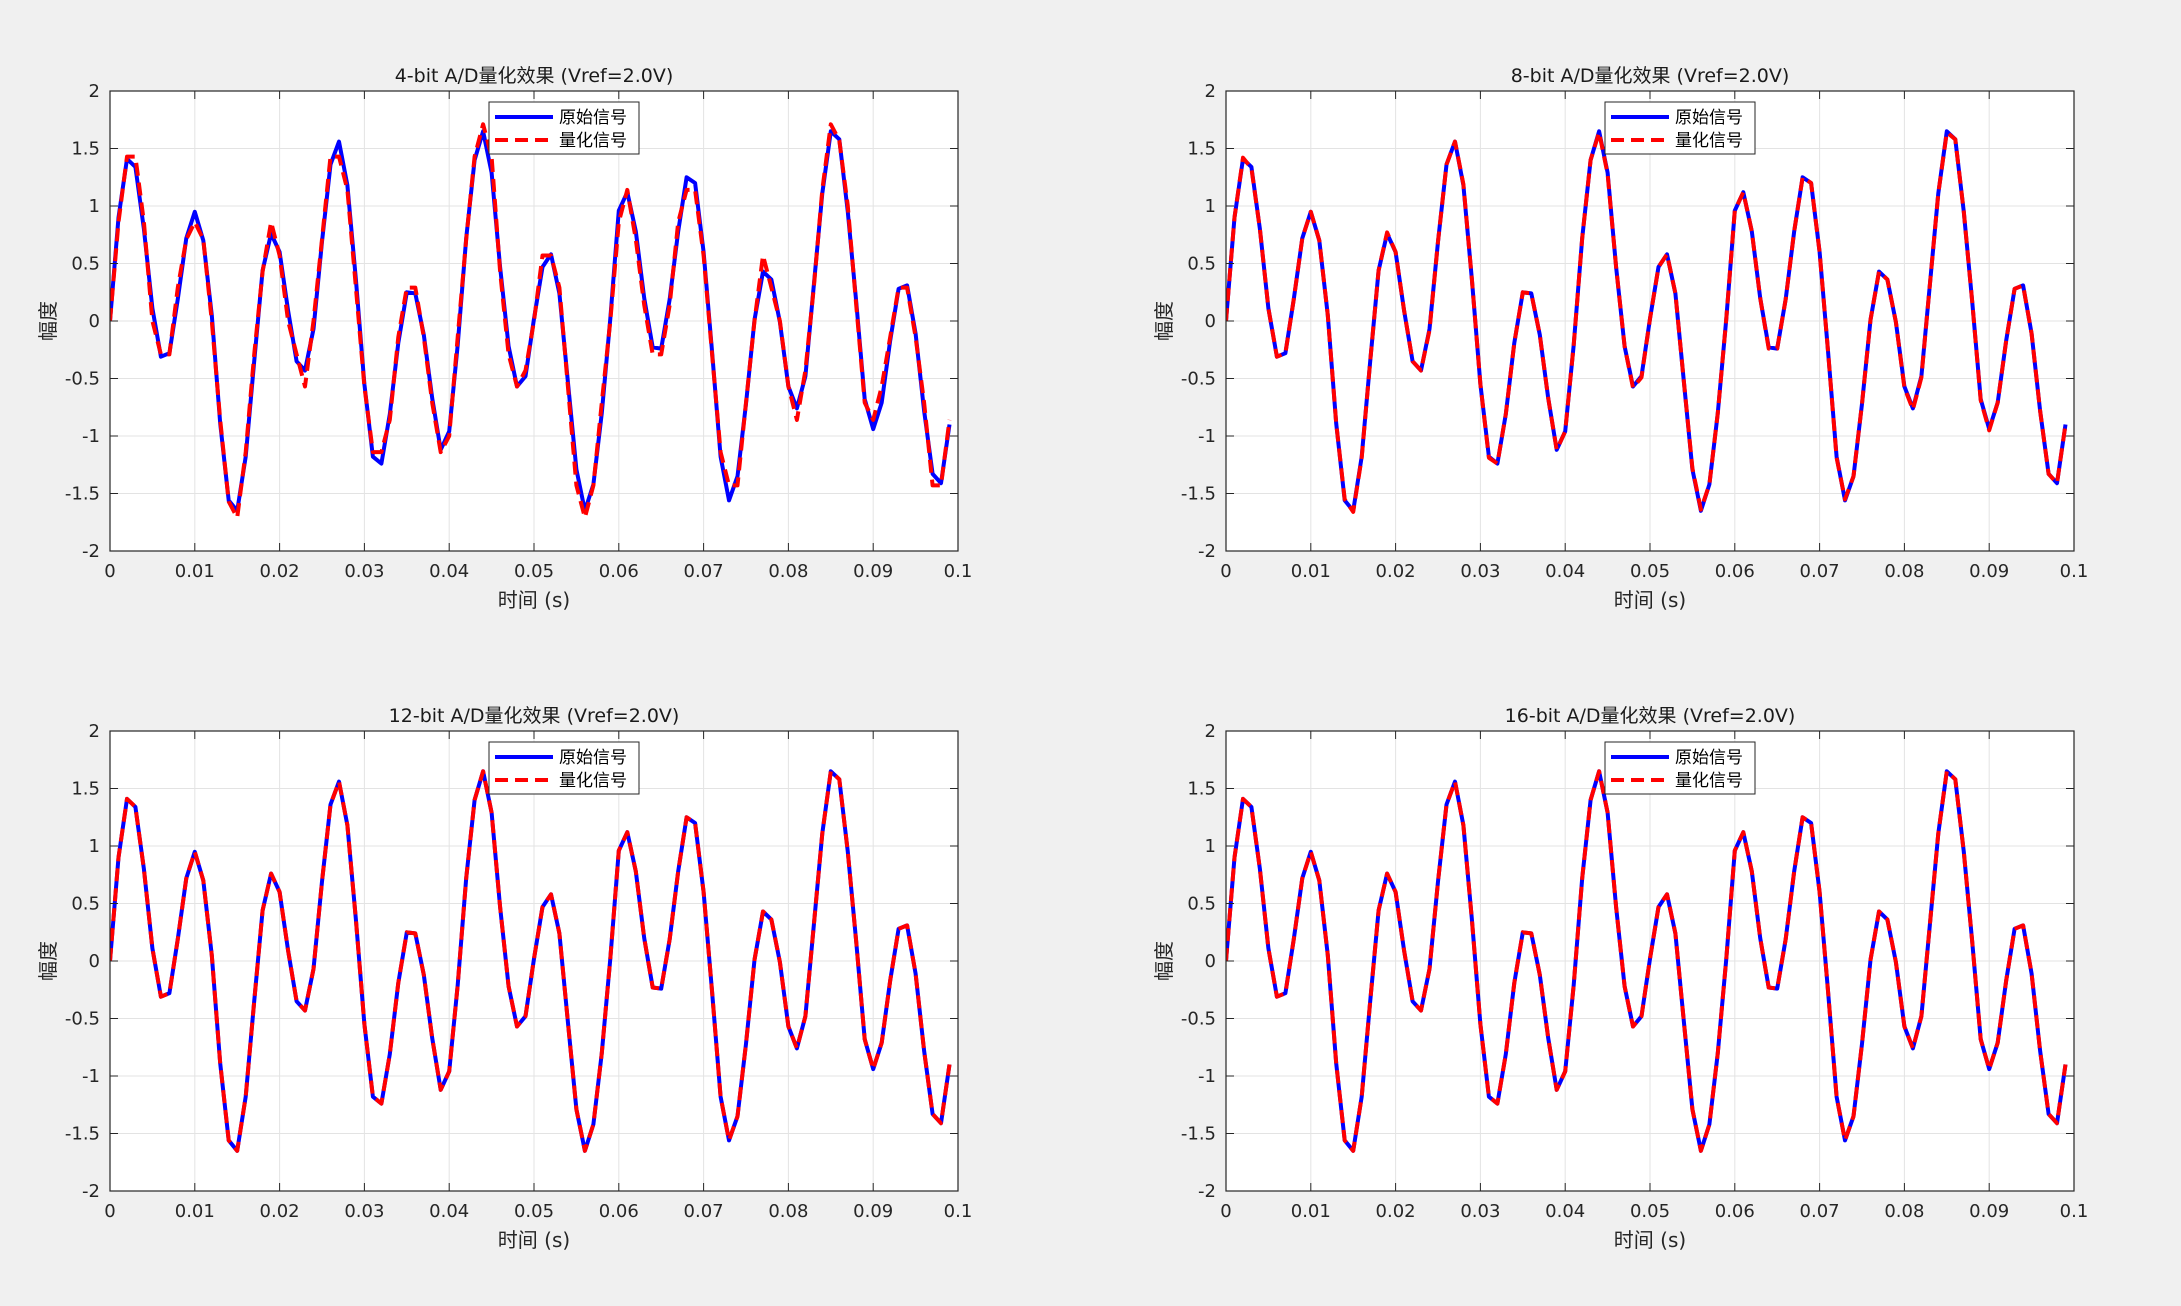 Image resolution: width=2181 pixels, height=1306 pixels. What do you see at coordinates (534, 76) in the screenshot?
I see `chart-title: 4-bit A/D量化效果 (Vref=2.0V)` at bounding box center [534, 76].